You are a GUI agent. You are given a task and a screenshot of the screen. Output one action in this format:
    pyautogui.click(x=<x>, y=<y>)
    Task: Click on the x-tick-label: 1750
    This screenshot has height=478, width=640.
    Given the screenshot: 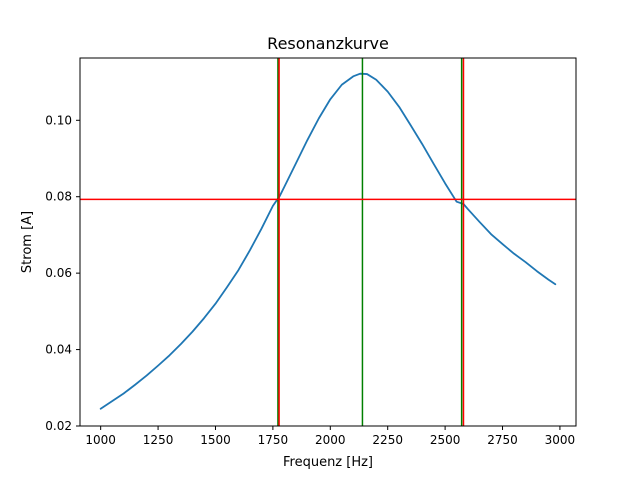 What is the action you would take?
    pyautogui.click(x=273, y=440)
    